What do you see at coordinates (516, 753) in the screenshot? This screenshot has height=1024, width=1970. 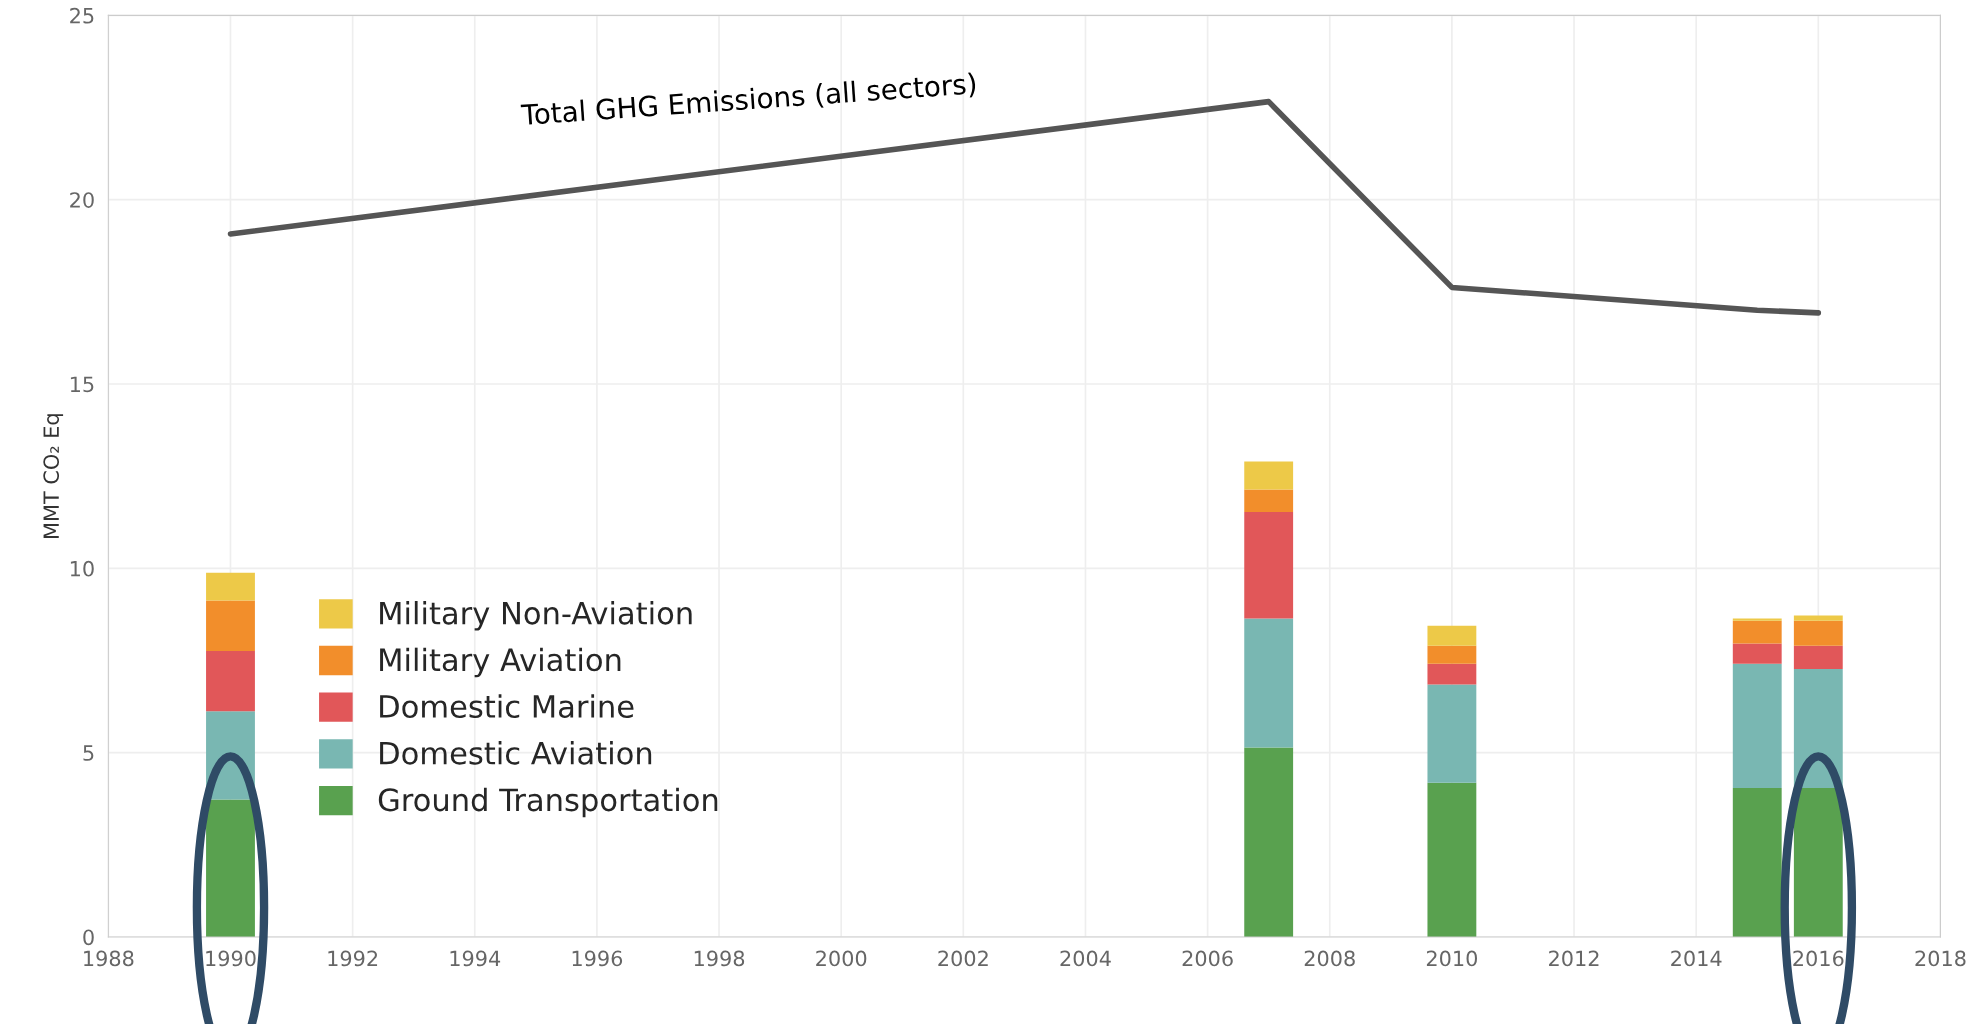 I see `legend-label: Domestic Aviation` at bounding box center [516, 753].